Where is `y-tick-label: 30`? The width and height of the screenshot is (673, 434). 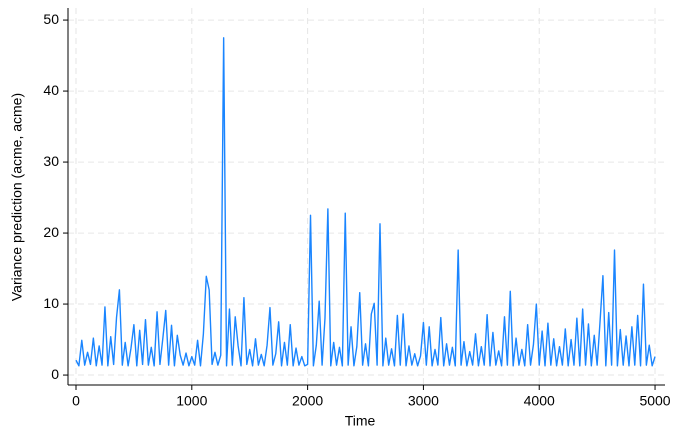
y-tick-label: 30 is located at coordinates (51, 161).